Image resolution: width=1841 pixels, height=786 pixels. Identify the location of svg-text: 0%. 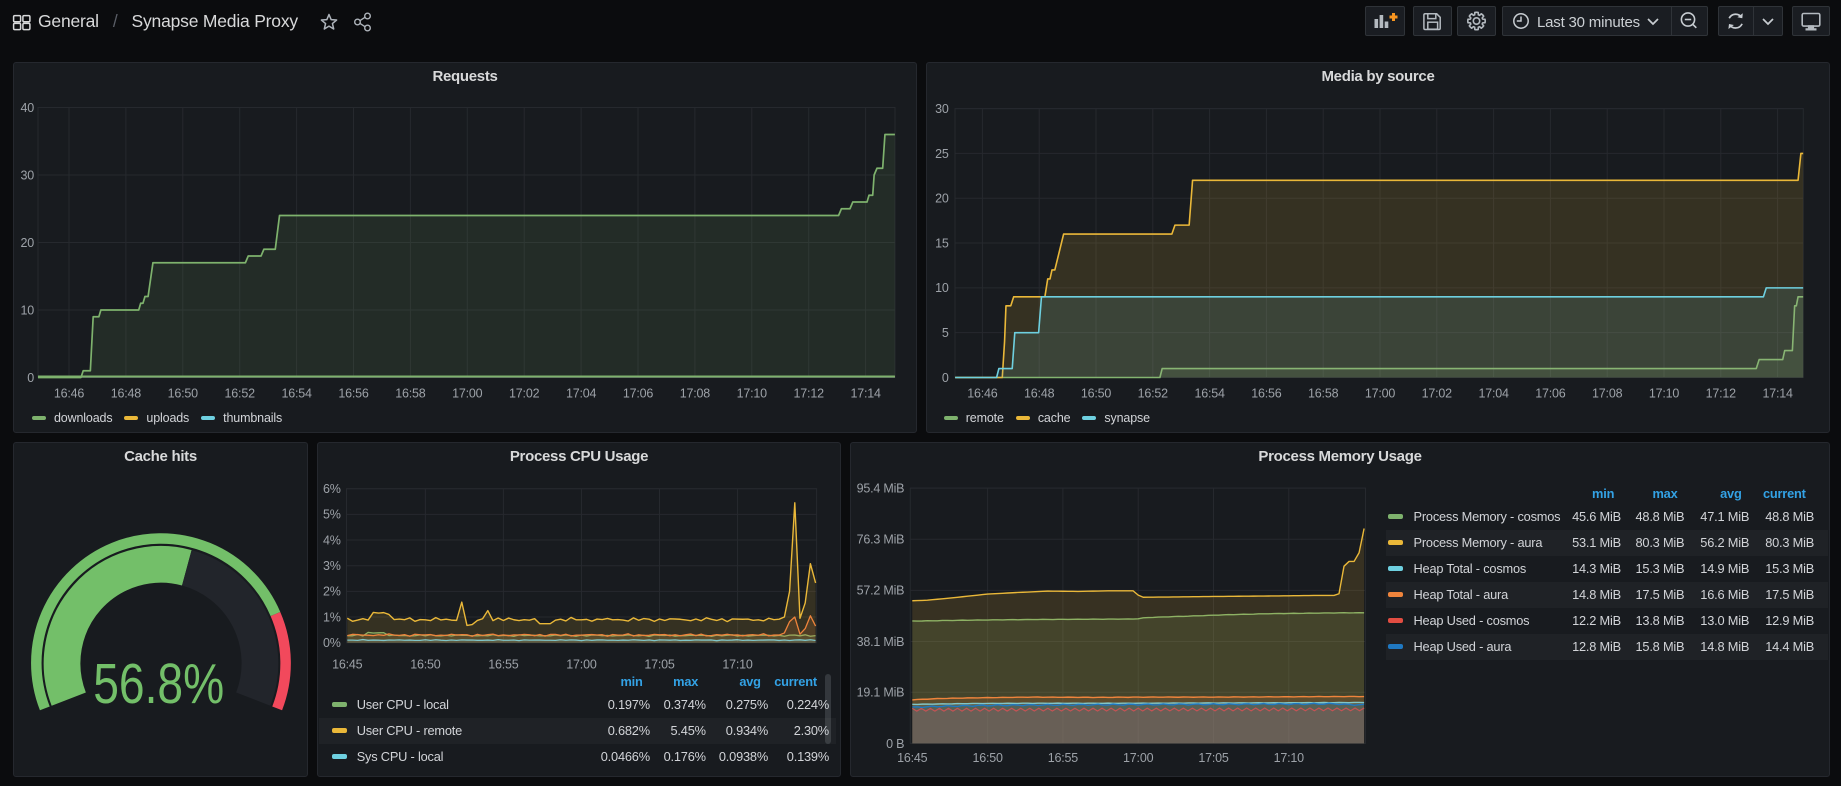
(332, 643).